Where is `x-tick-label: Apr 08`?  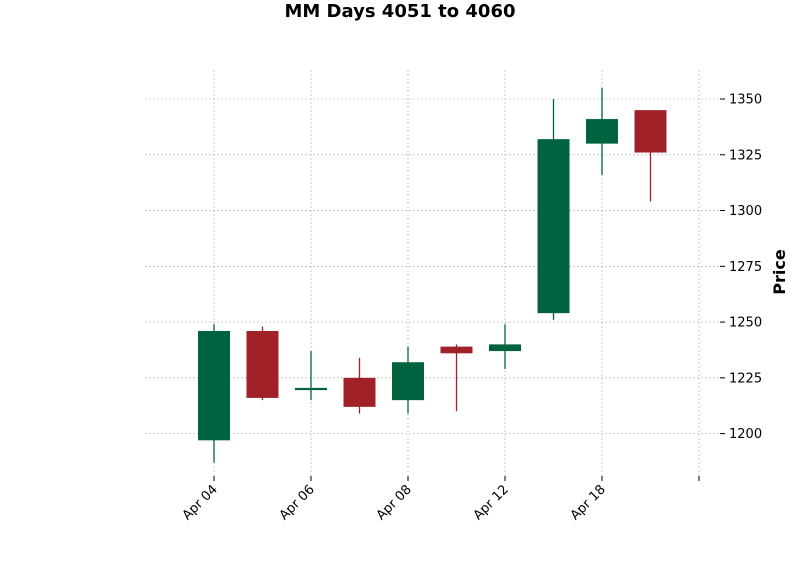 x-tick-label: Apr 08 is located at coordinates (394, 502).